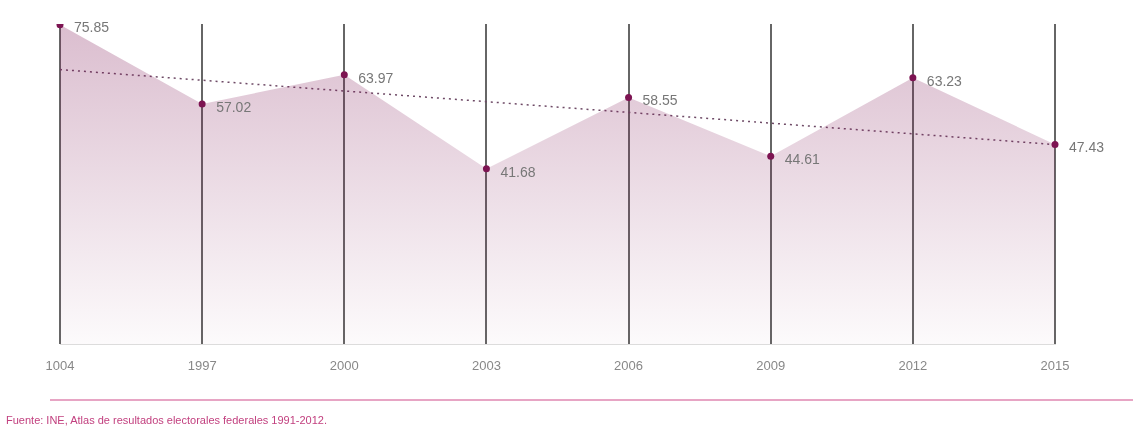 The image size is (1133, 430). I want to click on x-tick-label: 2006, so click(629, 365).